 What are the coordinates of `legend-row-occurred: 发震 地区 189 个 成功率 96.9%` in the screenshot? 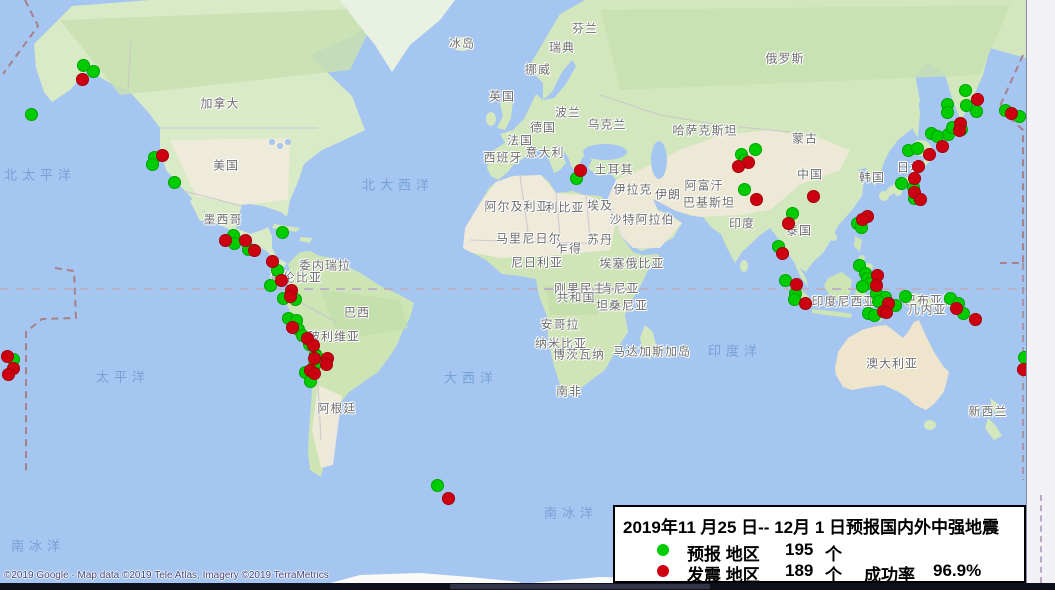 It's located at (819, 573).